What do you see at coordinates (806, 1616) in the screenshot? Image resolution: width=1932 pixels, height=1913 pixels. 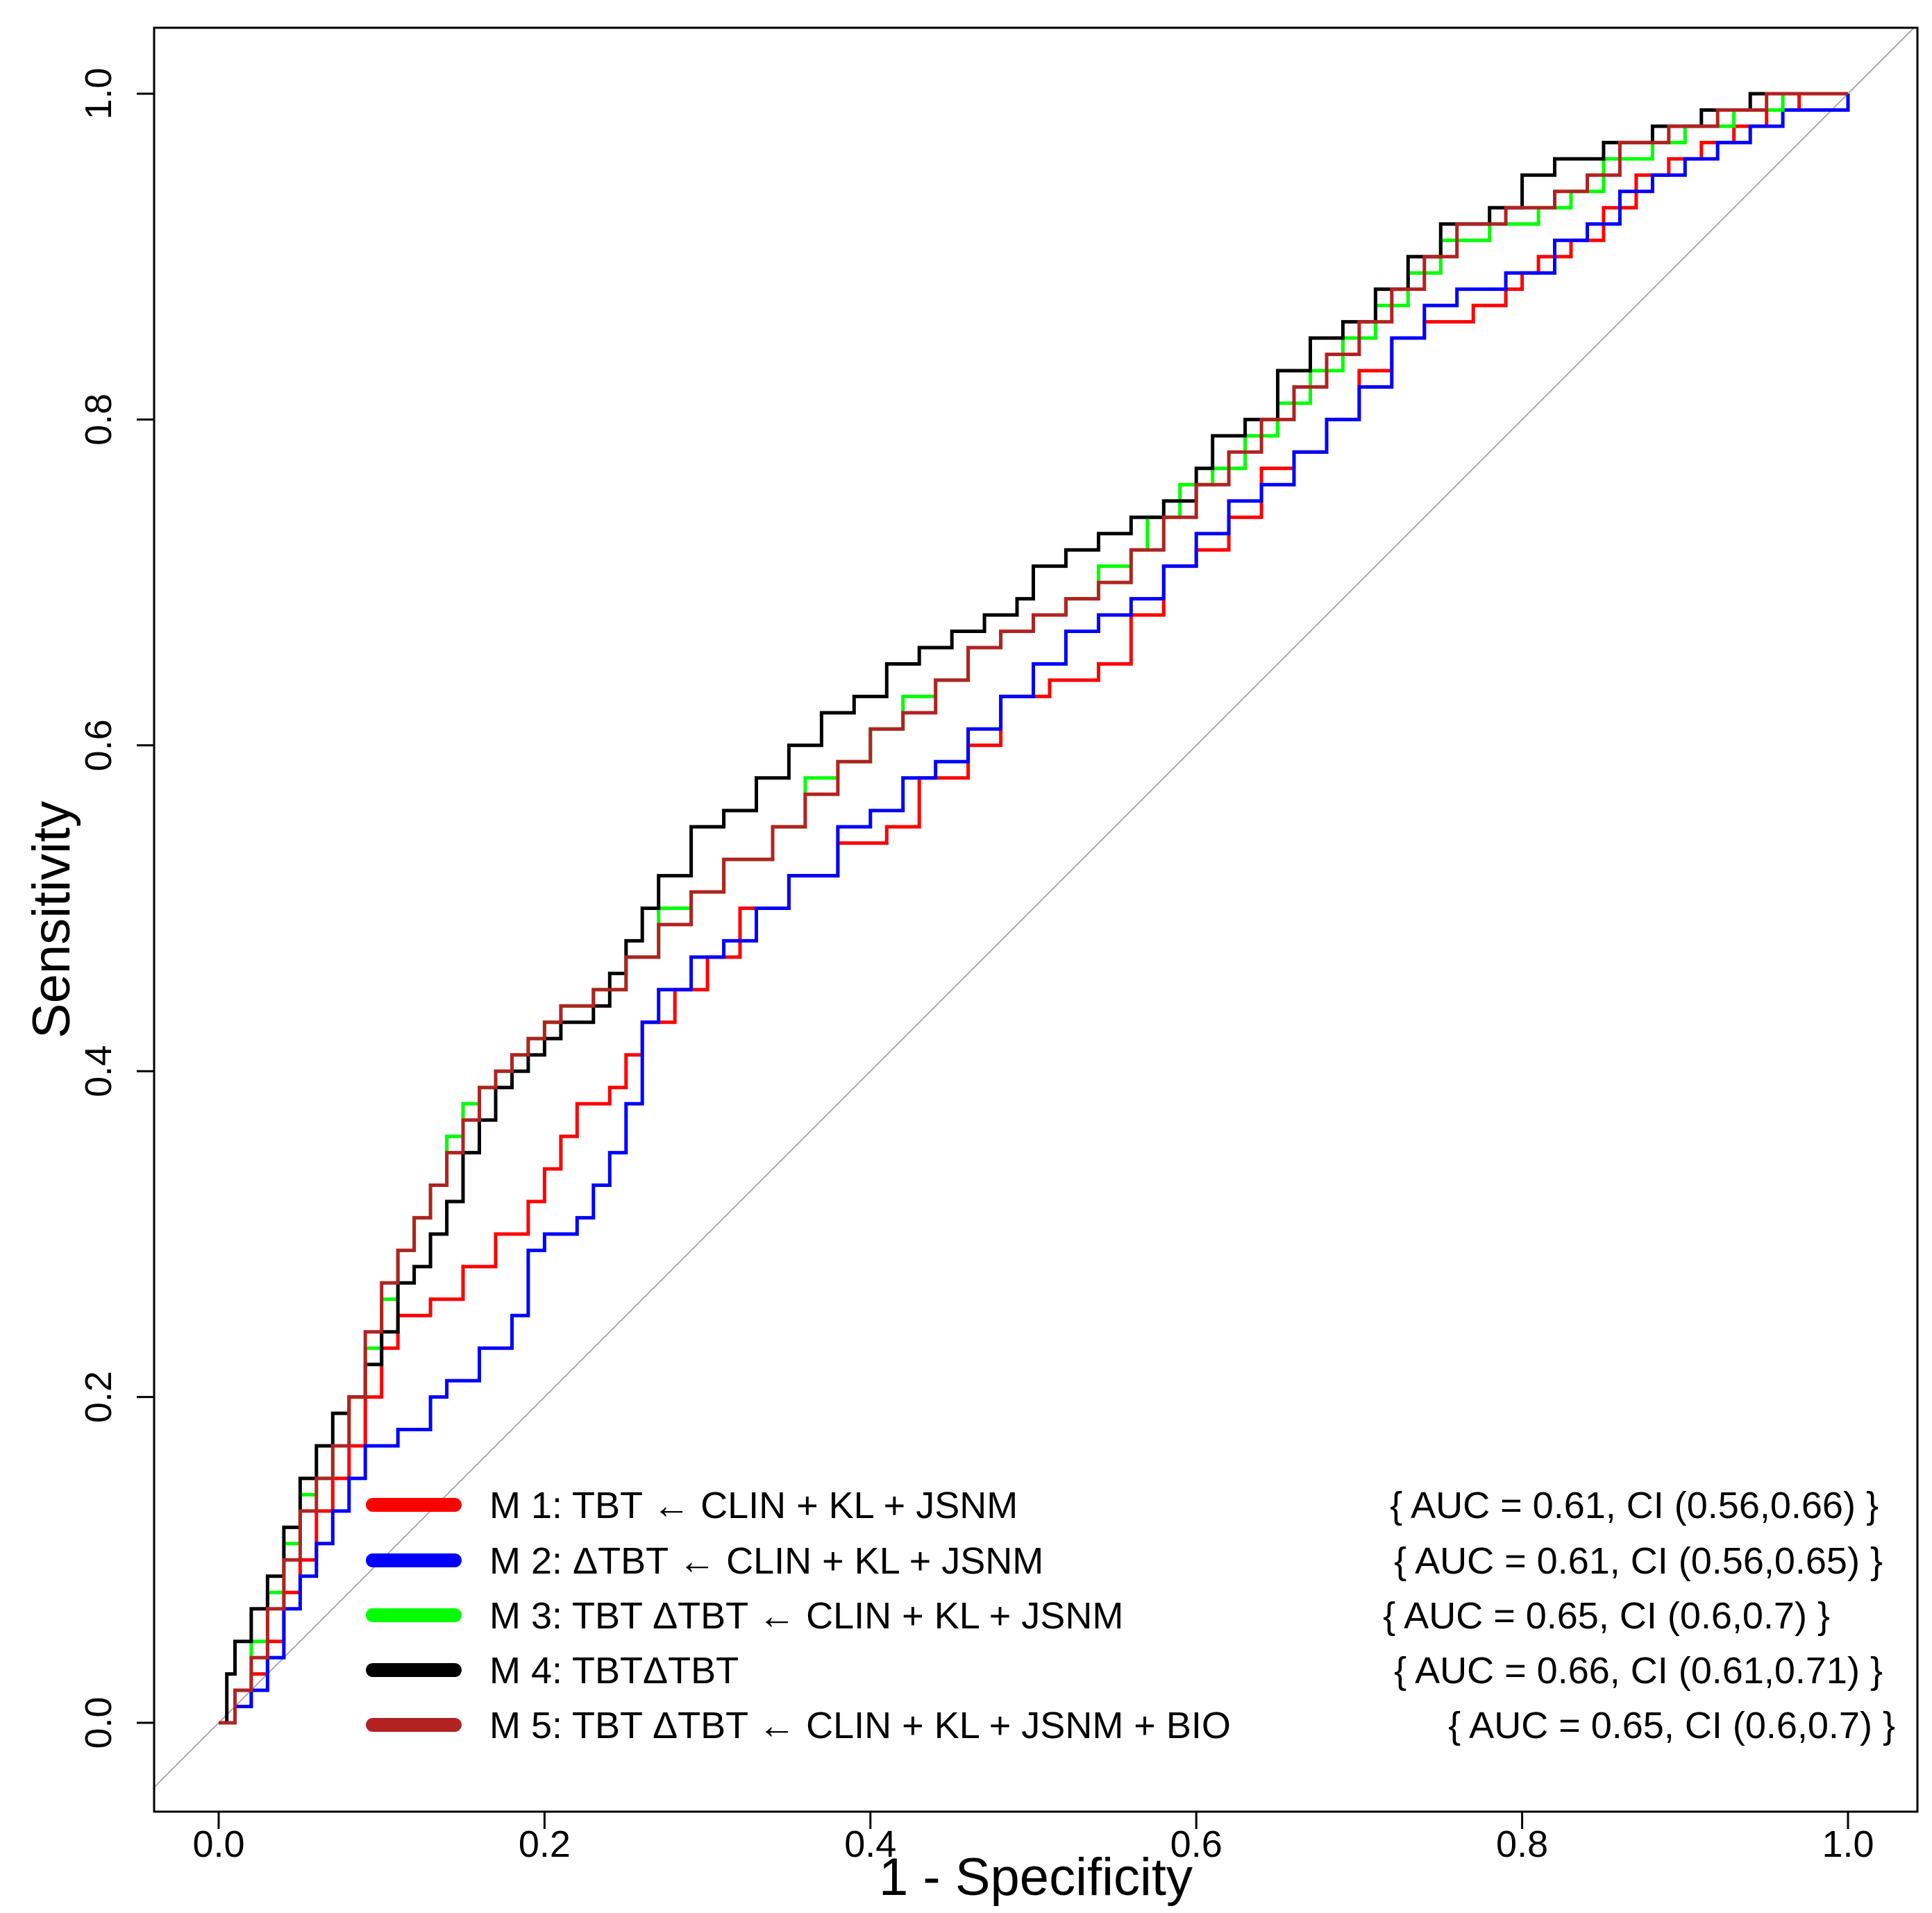 I see `legend-label-m3: M 3: TBT ΔTBT ← CLIN + KL + JSNM` at bounding box center [806, 1616].